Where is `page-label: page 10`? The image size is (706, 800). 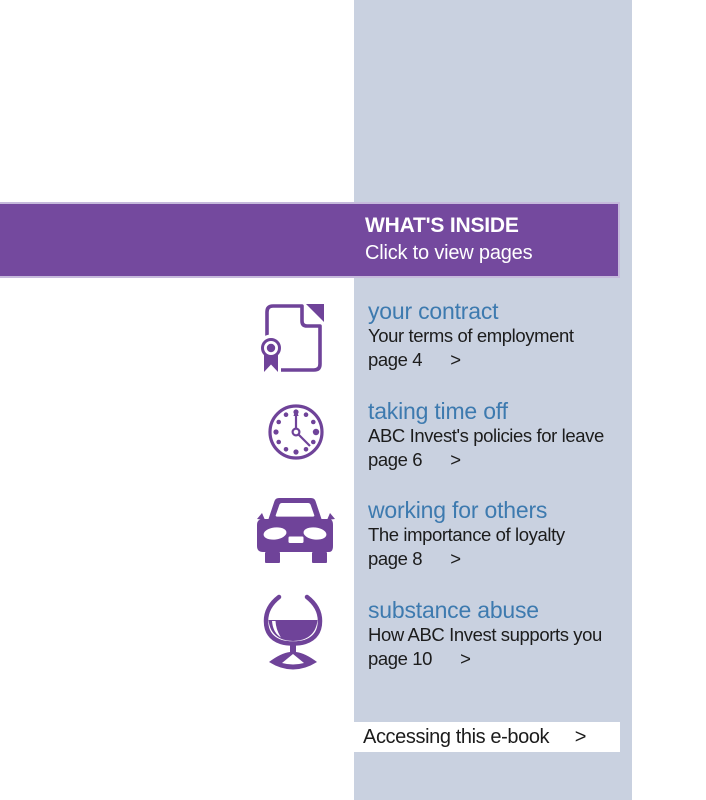 page-label: page 10 is located at coordinates (400, 658).